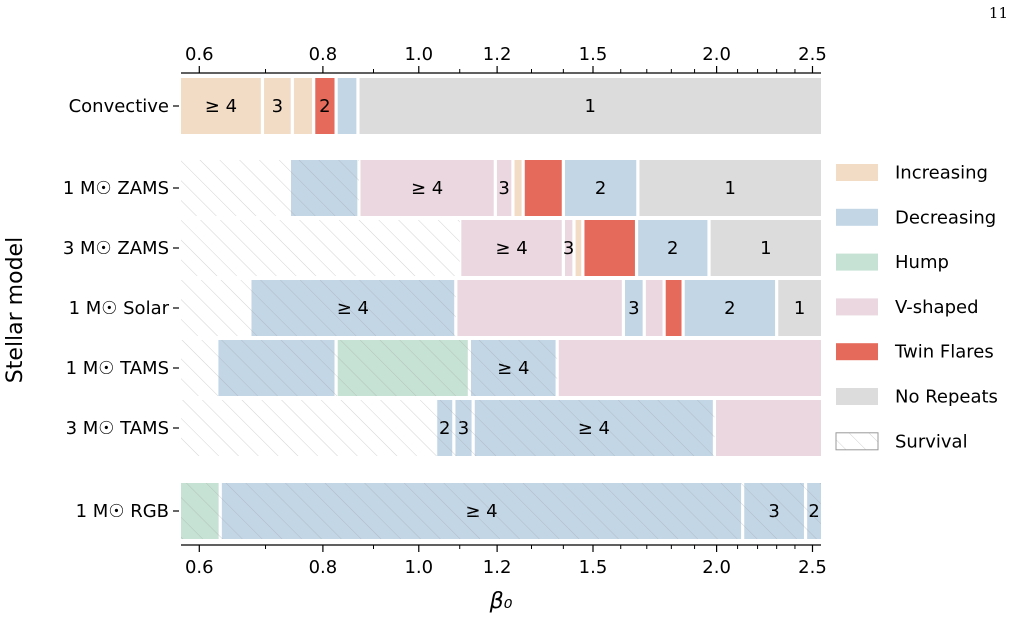 The image size is (1030, 618). Describe the element at coordinates (418, 567) in the screenshot. I see `bottom-tick-label: 1.0` at that location.